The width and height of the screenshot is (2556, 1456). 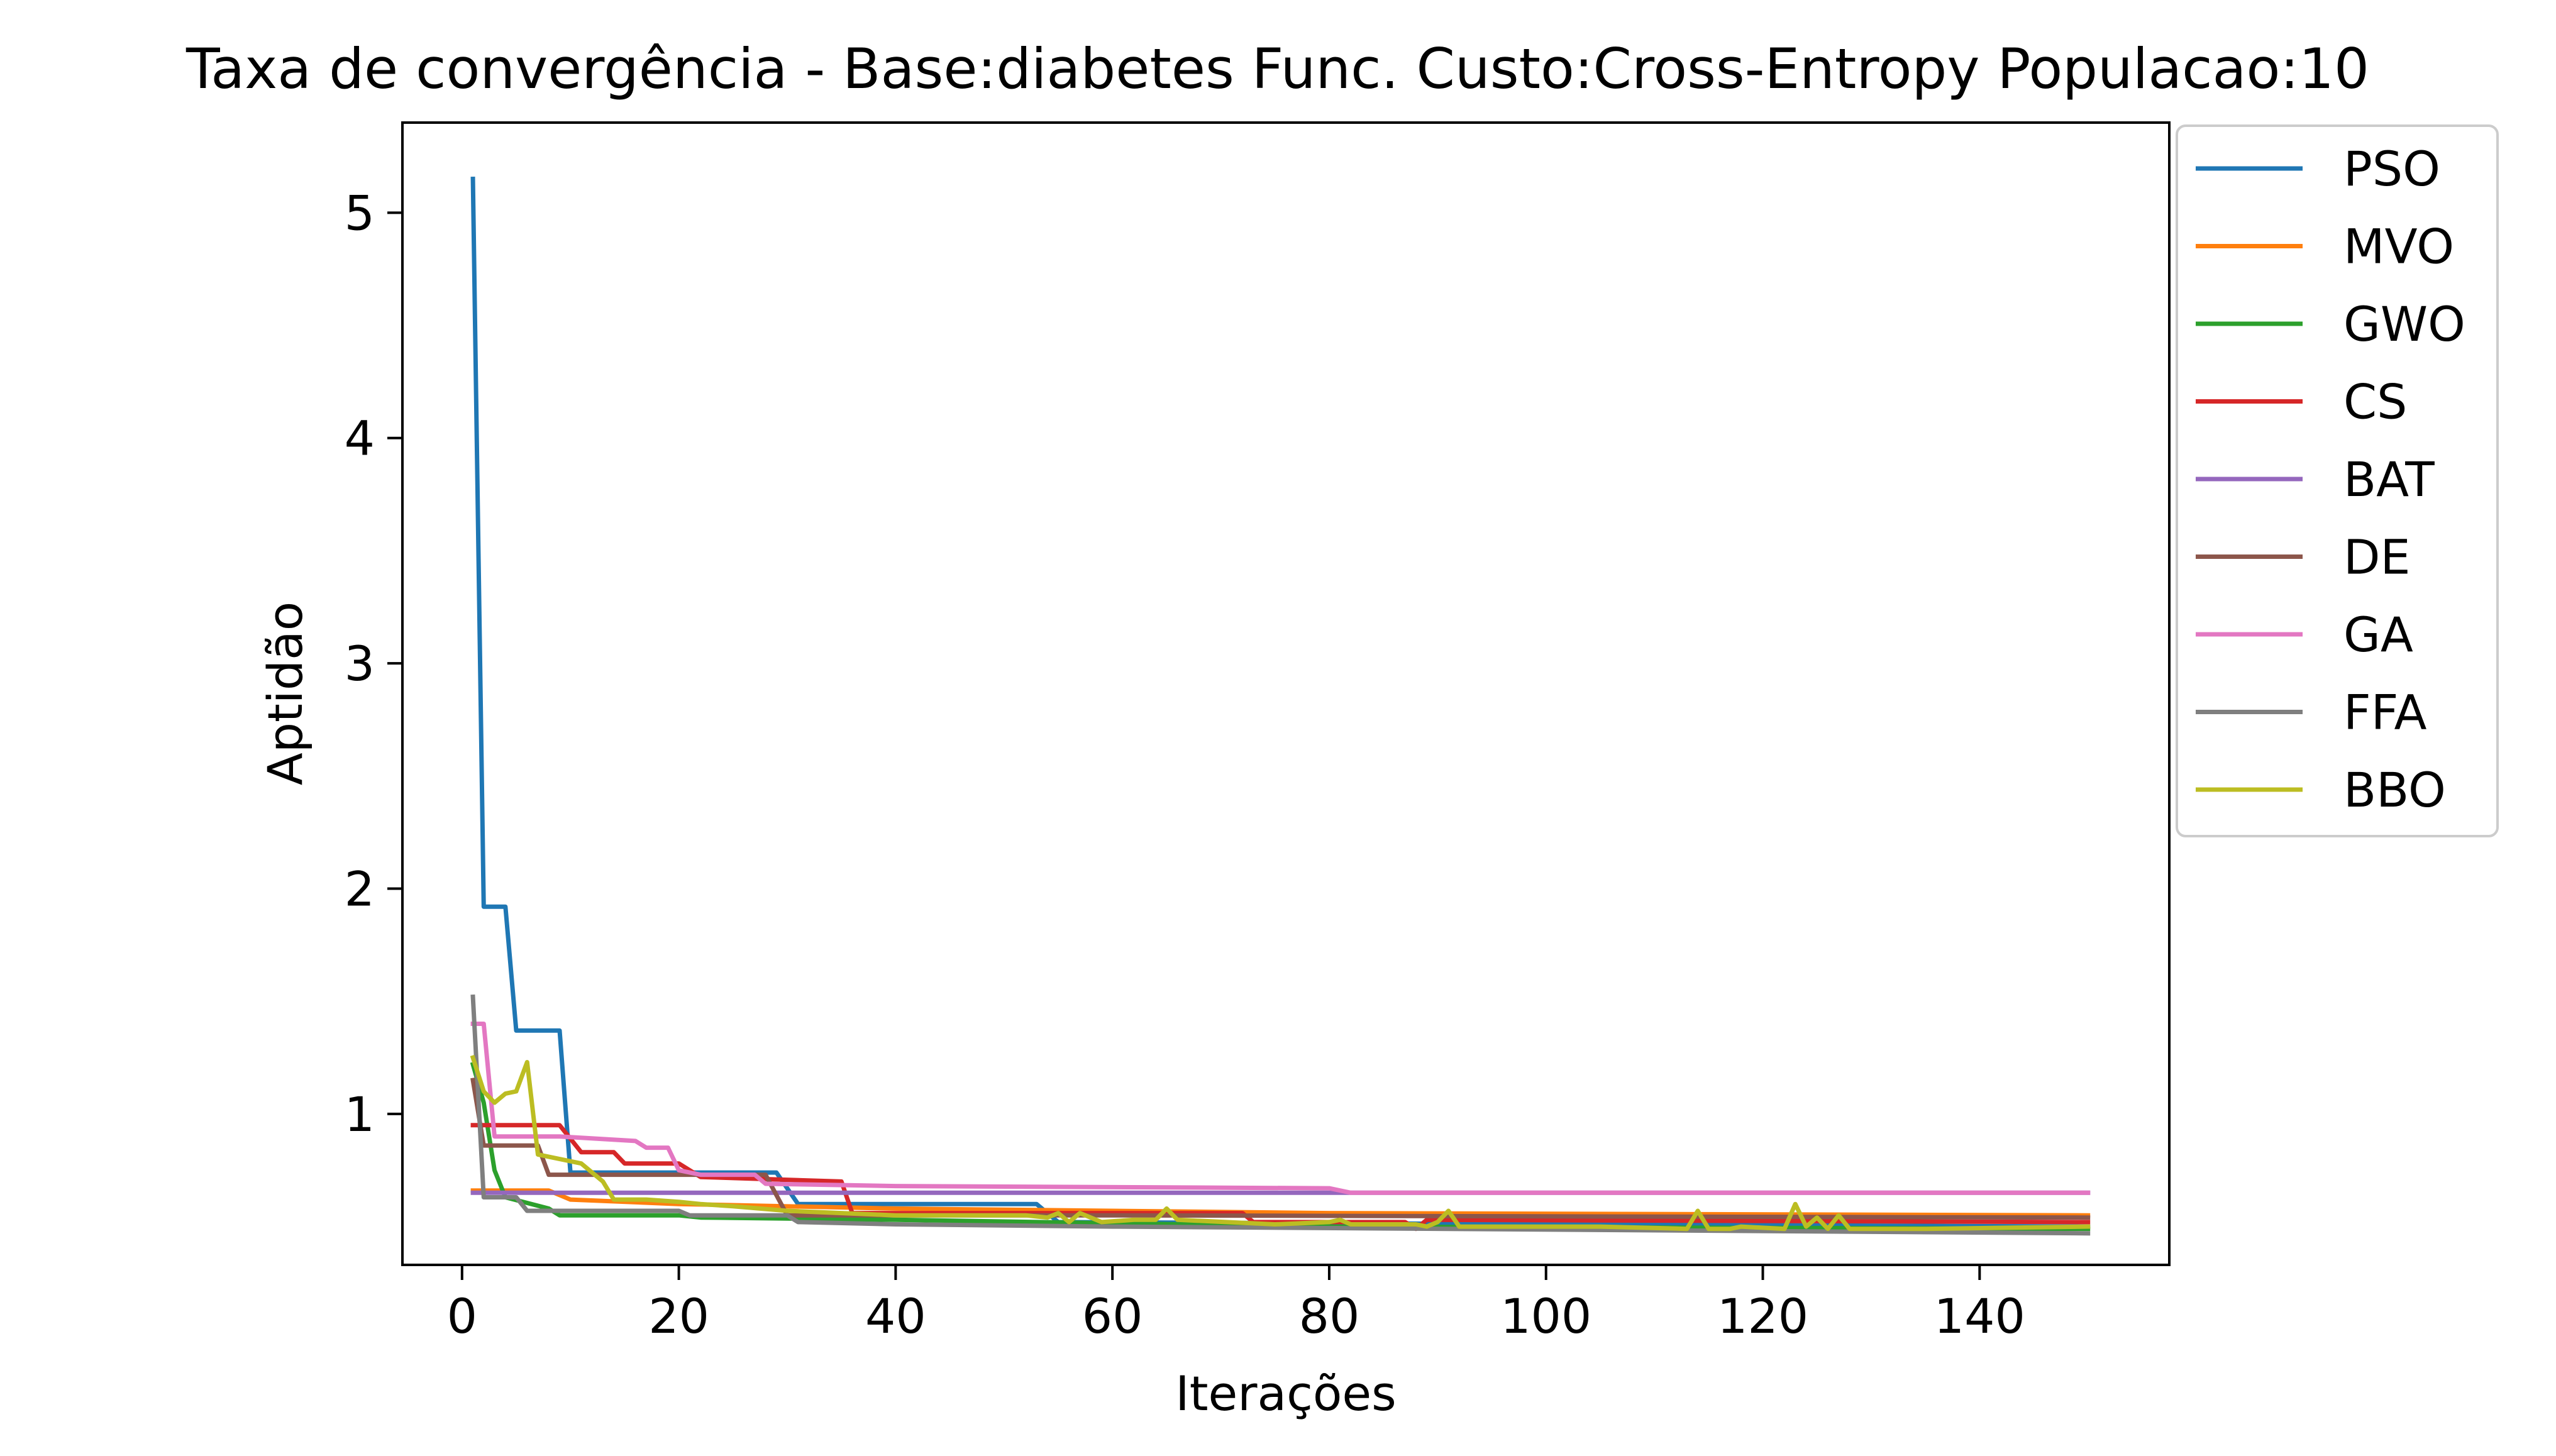 I want to click on x-tick-label: 60, so click(x=1112, y=1316).